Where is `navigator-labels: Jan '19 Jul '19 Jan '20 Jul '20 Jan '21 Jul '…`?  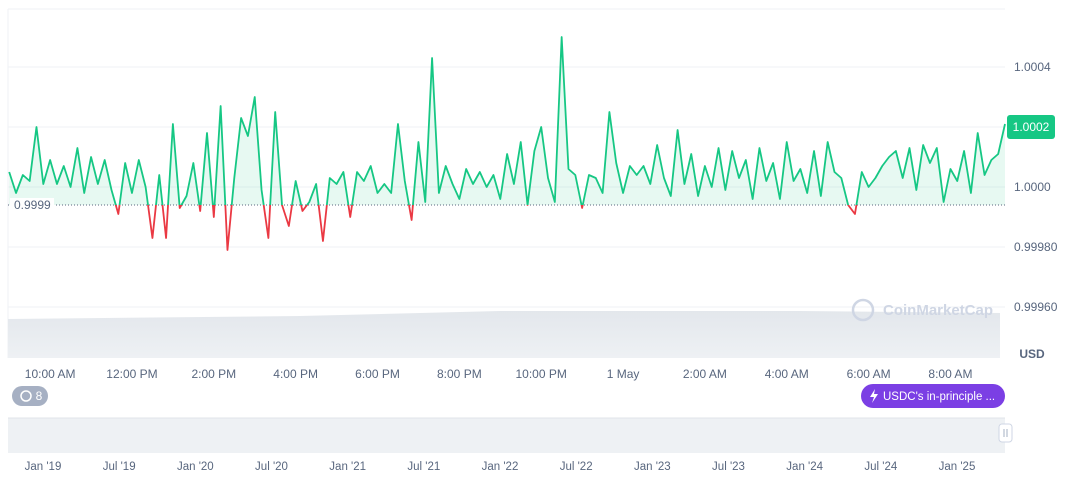
navigator-labels: Jan '19 Jul '19 Jan '20 Jul '20 Jan '21 Jul '… is located at coordinates (500, 467).